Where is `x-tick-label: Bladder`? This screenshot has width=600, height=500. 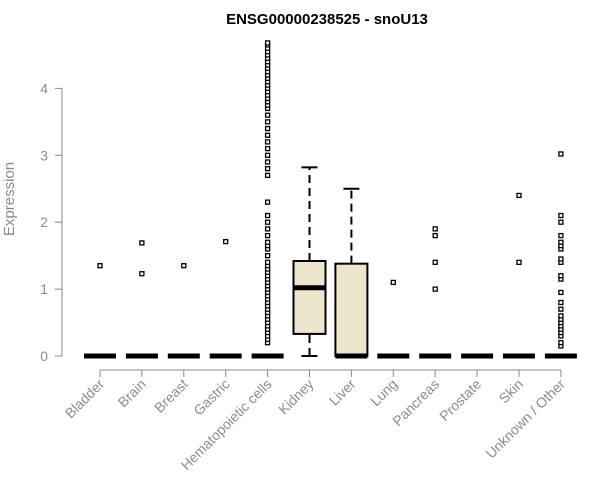
x-tick-label: Bladder is located at coordinates (85, 399).